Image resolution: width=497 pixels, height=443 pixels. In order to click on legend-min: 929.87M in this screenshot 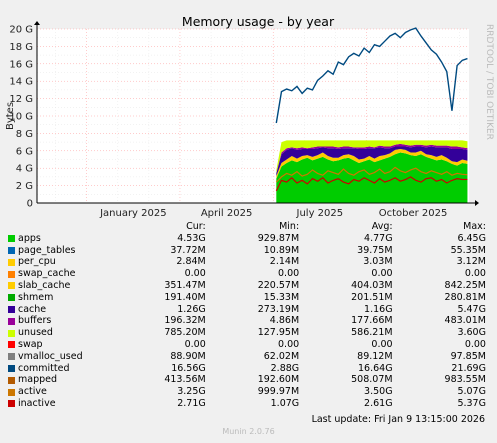, I will do `click(278, 238)`.